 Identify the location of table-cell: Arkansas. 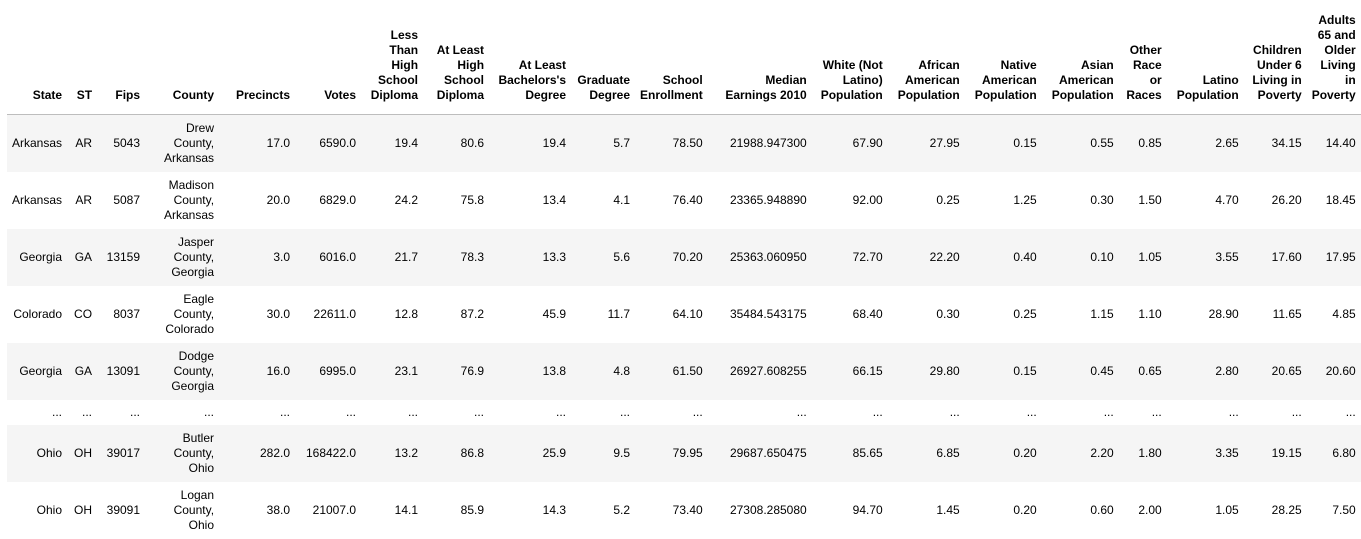
(37, 200).